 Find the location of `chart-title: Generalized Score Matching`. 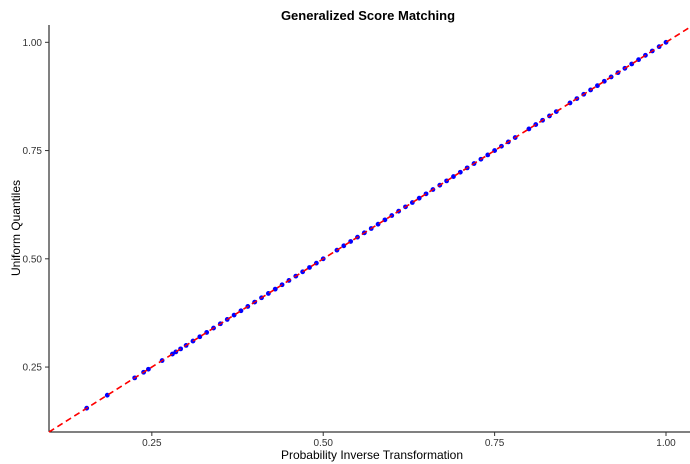

chart-title: Generalized Score Matching is located at coordinates (368, 15).